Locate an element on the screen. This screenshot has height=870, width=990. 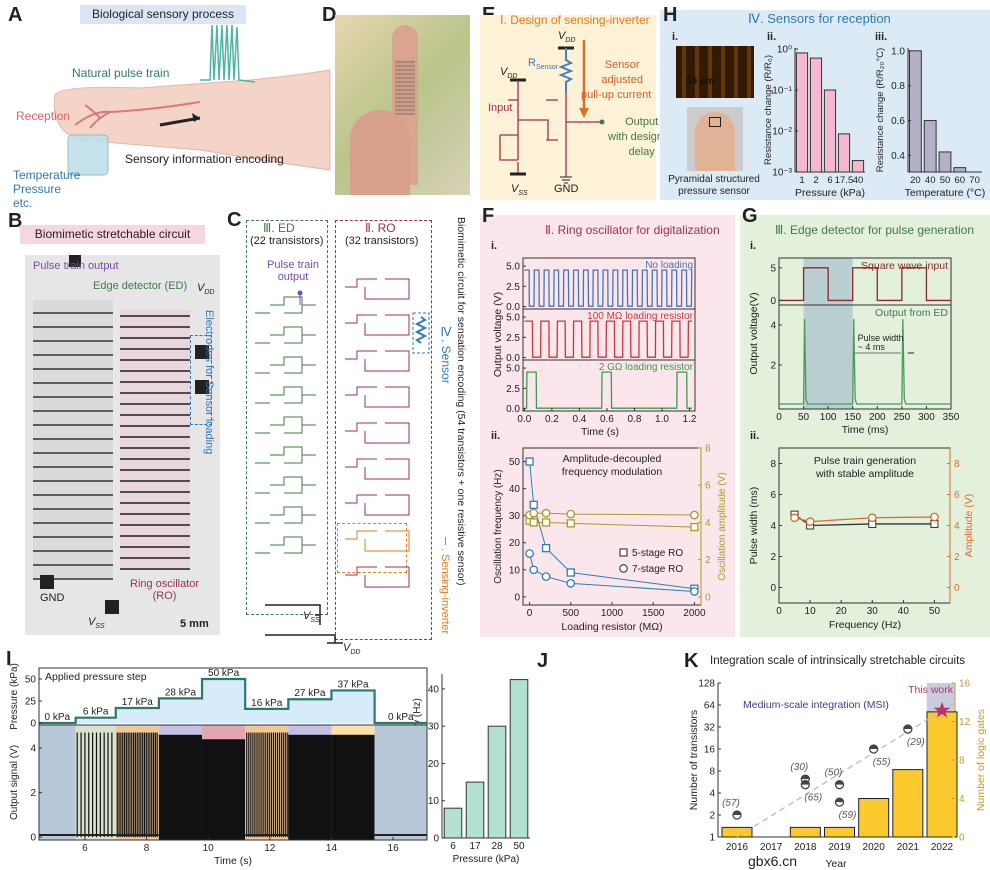
series-label: 100 MΩ loading resistor is located at coordinates (640, 316).